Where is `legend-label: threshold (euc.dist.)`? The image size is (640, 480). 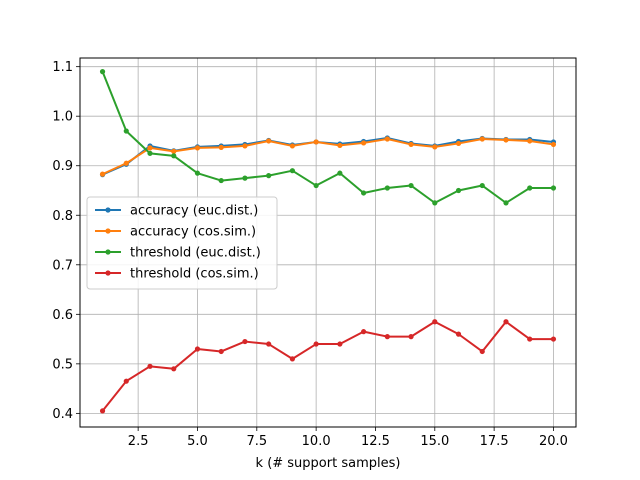 legend-label: threshold (euc.dist.) is located at coordinates (195, 253).